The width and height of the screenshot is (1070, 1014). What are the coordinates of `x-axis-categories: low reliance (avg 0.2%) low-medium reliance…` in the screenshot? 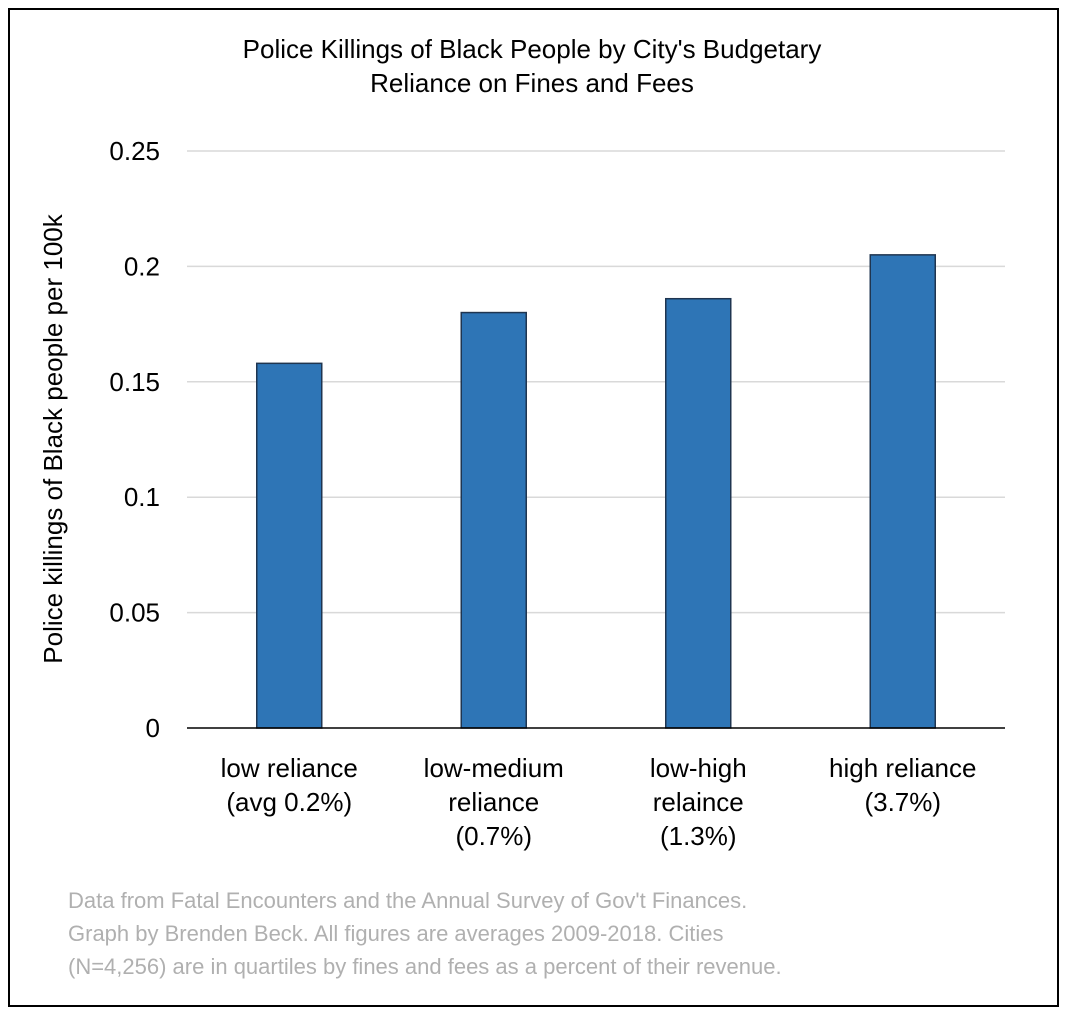 It's located at (599, 802).